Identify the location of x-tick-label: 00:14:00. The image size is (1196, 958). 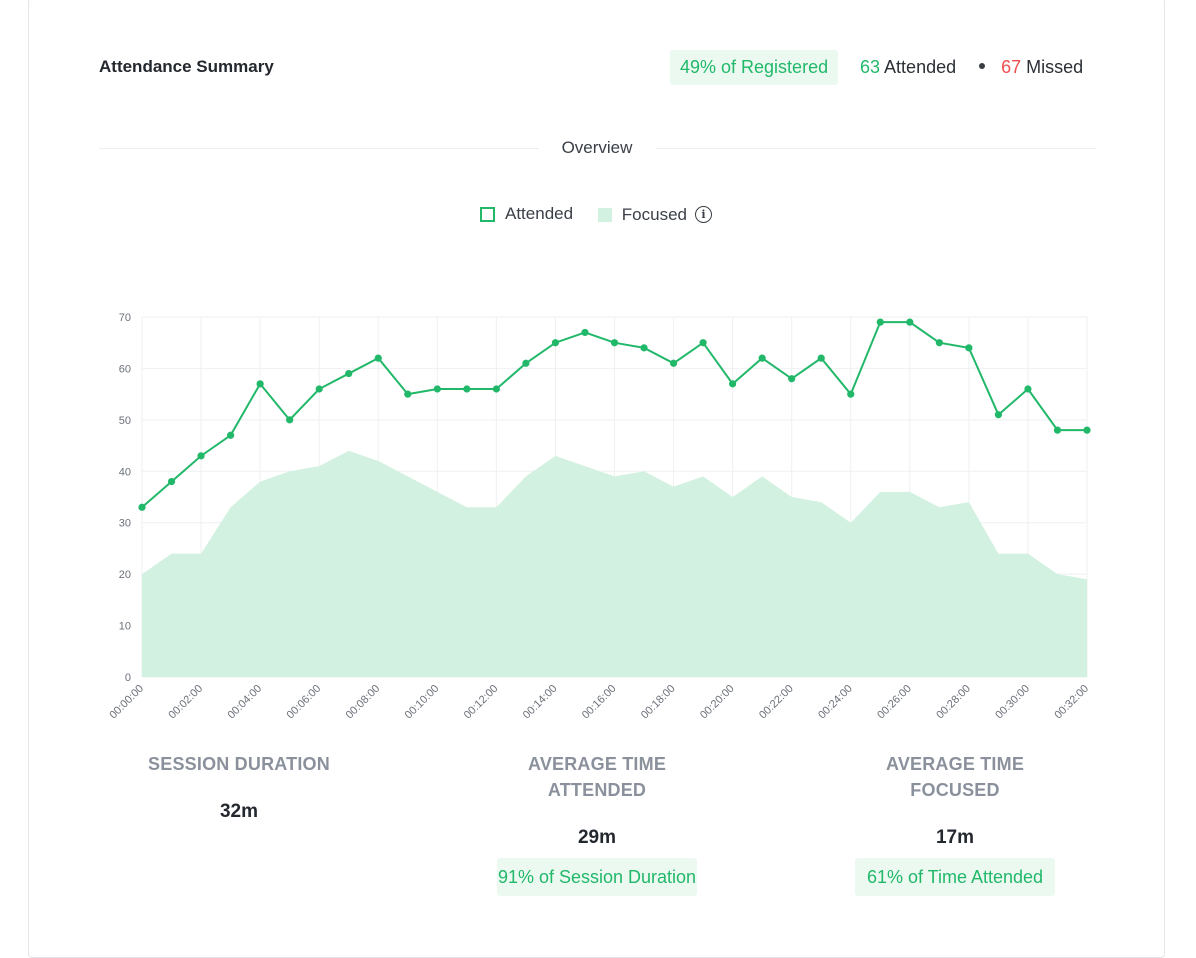
(540, 702).